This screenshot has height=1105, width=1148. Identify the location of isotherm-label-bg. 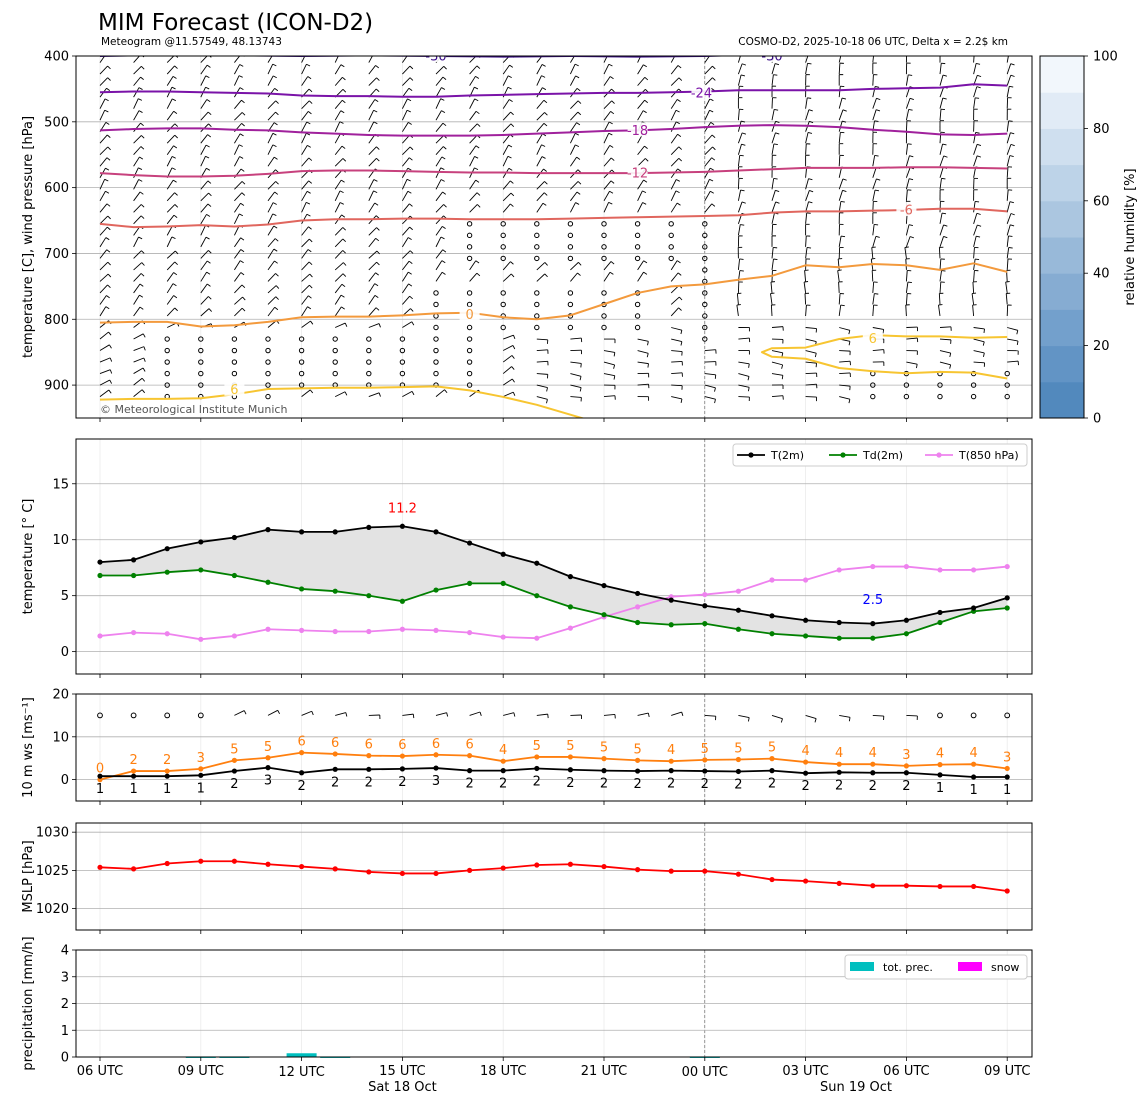
(436, 59).